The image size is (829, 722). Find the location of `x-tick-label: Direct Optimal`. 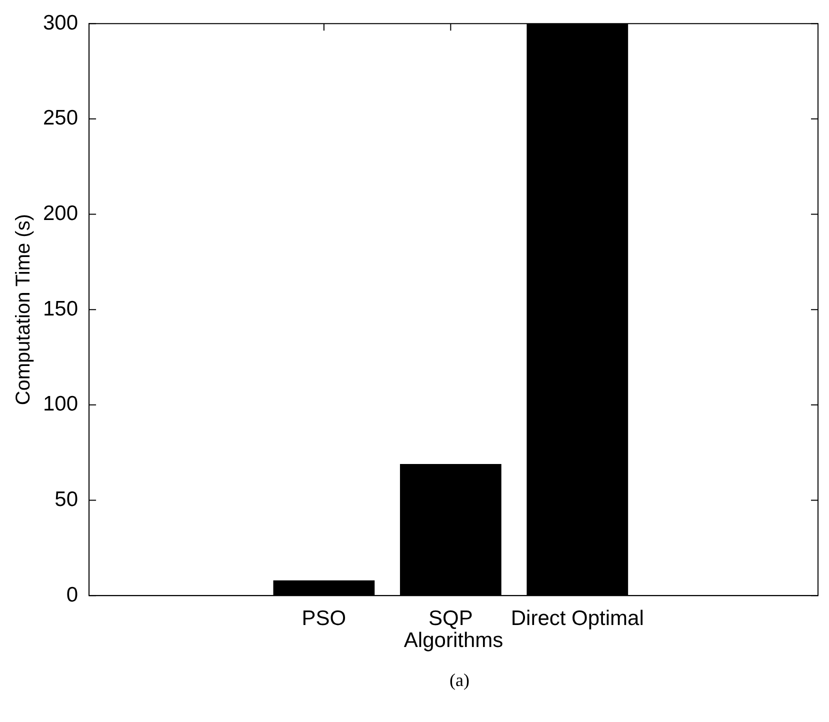

x-tick-label: Direct Optimal is located at coordinates (577, 618).